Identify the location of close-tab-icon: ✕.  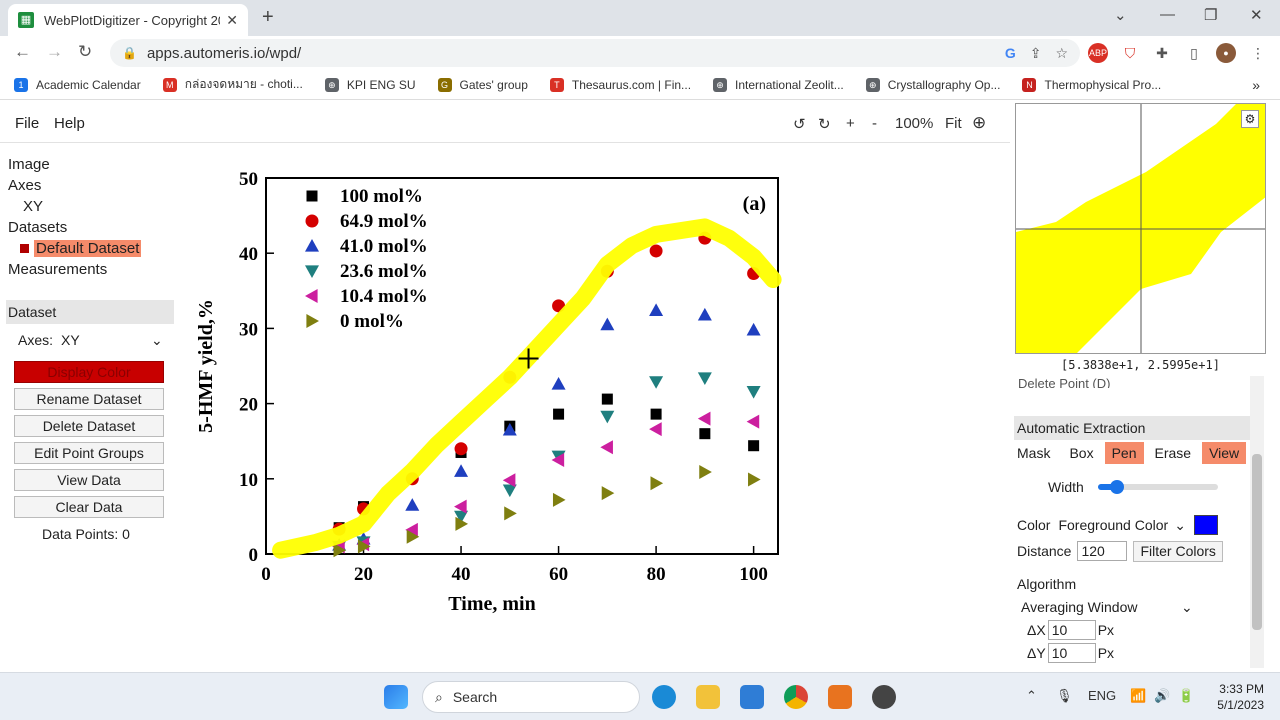
(232, 19).